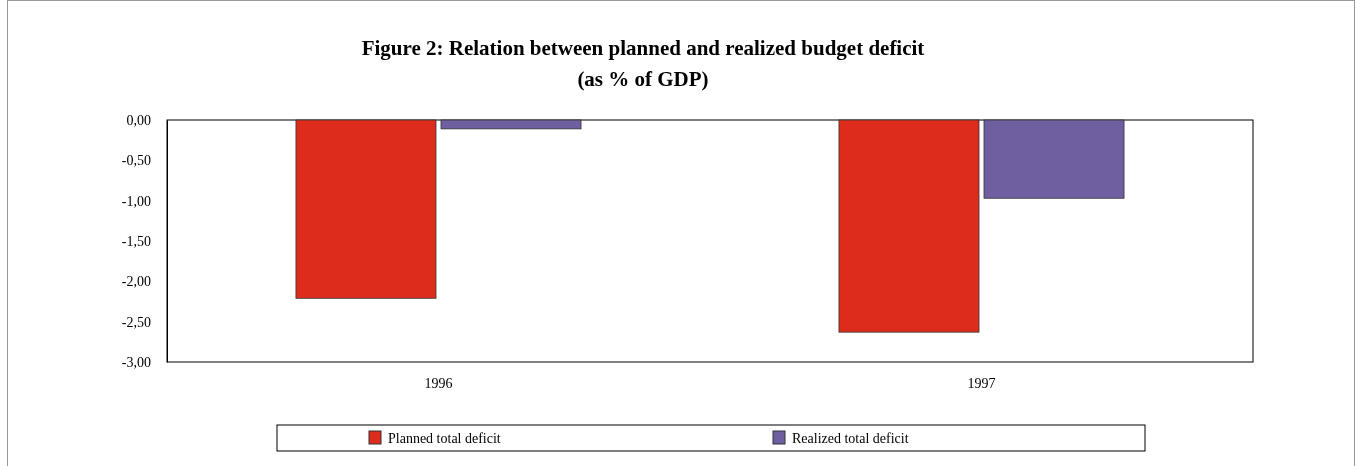 Image resolution: width=1356 pixels, height=466 pixels. Describe the element at coordinates (136, 322) in the screenshot. I see `y-tick-label: -2,50` at that location.